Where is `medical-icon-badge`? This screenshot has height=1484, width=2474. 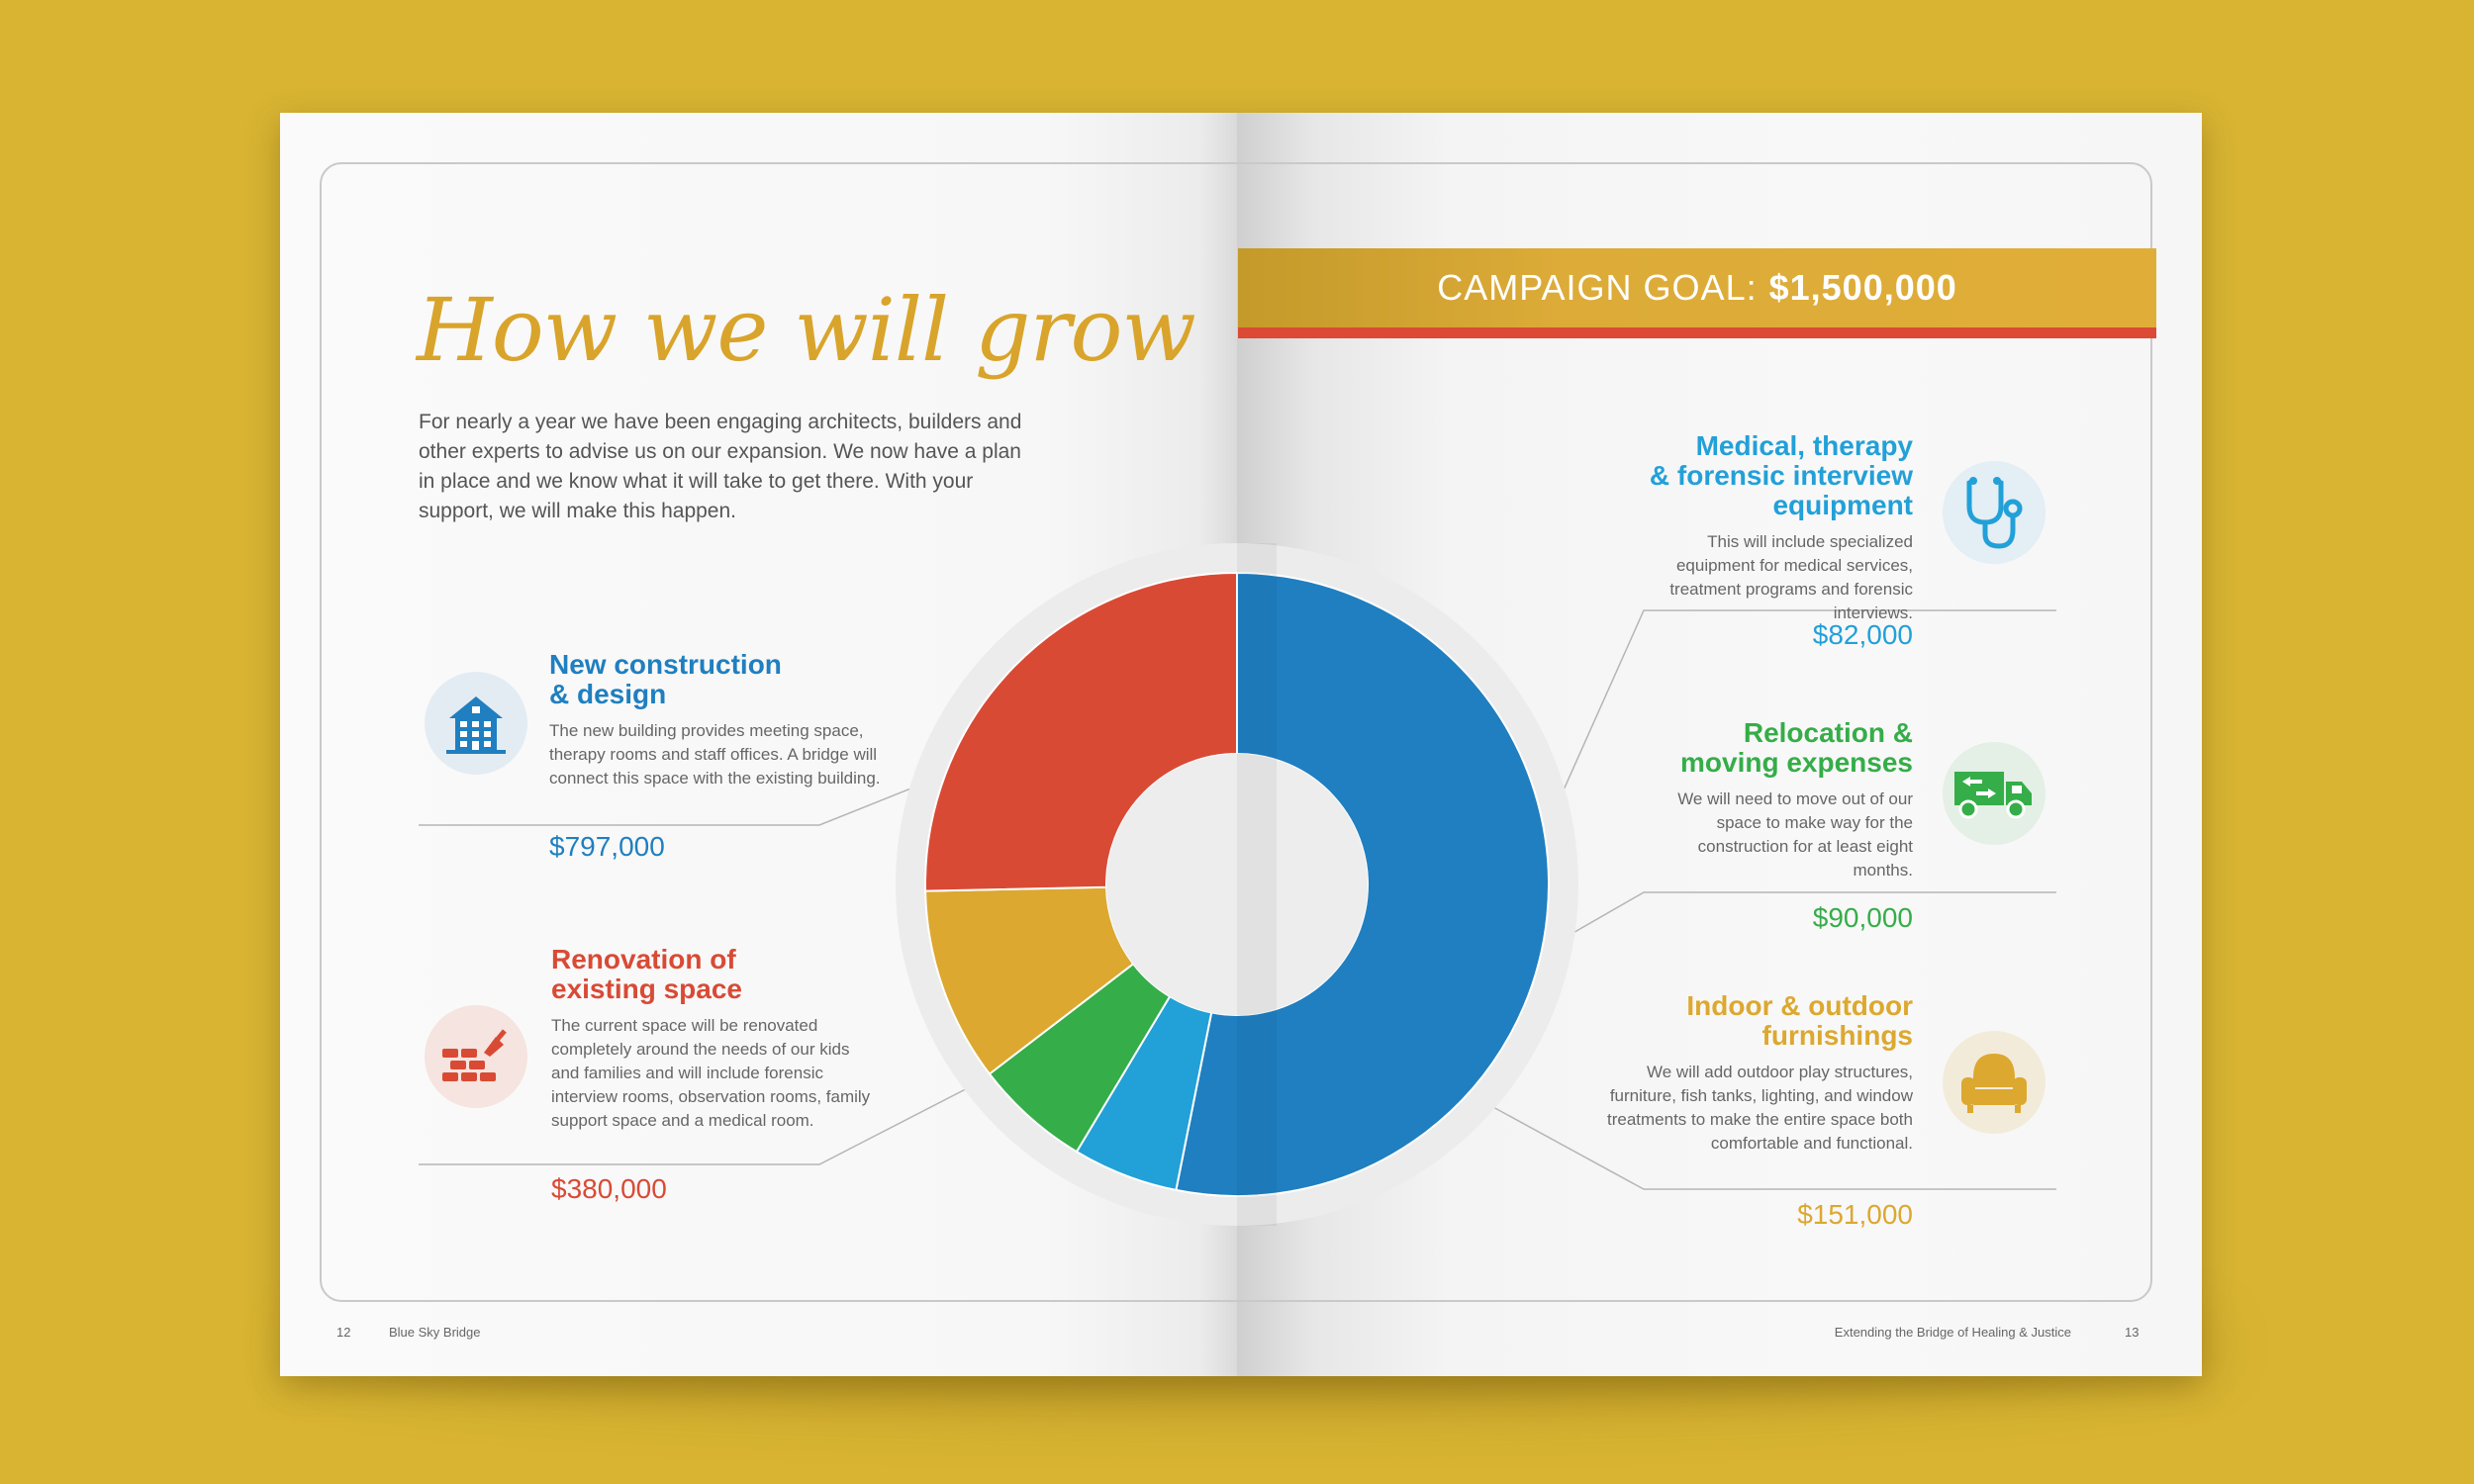
medical-icon-badge is located at coordinates (1995, 512).